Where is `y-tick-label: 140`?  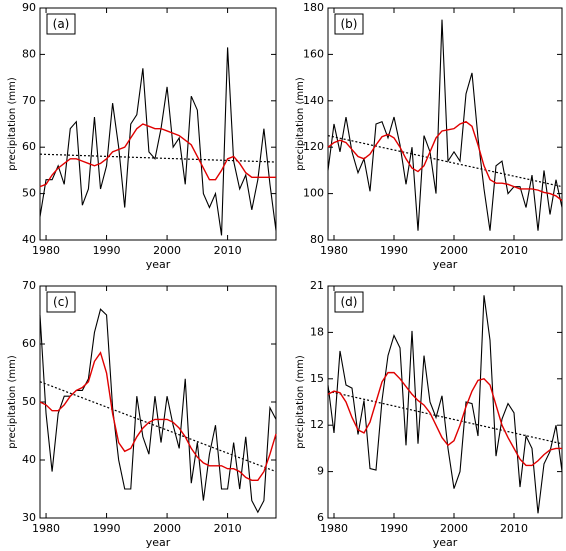
y-tick-label: 140 is located at coordinates (313, 100).